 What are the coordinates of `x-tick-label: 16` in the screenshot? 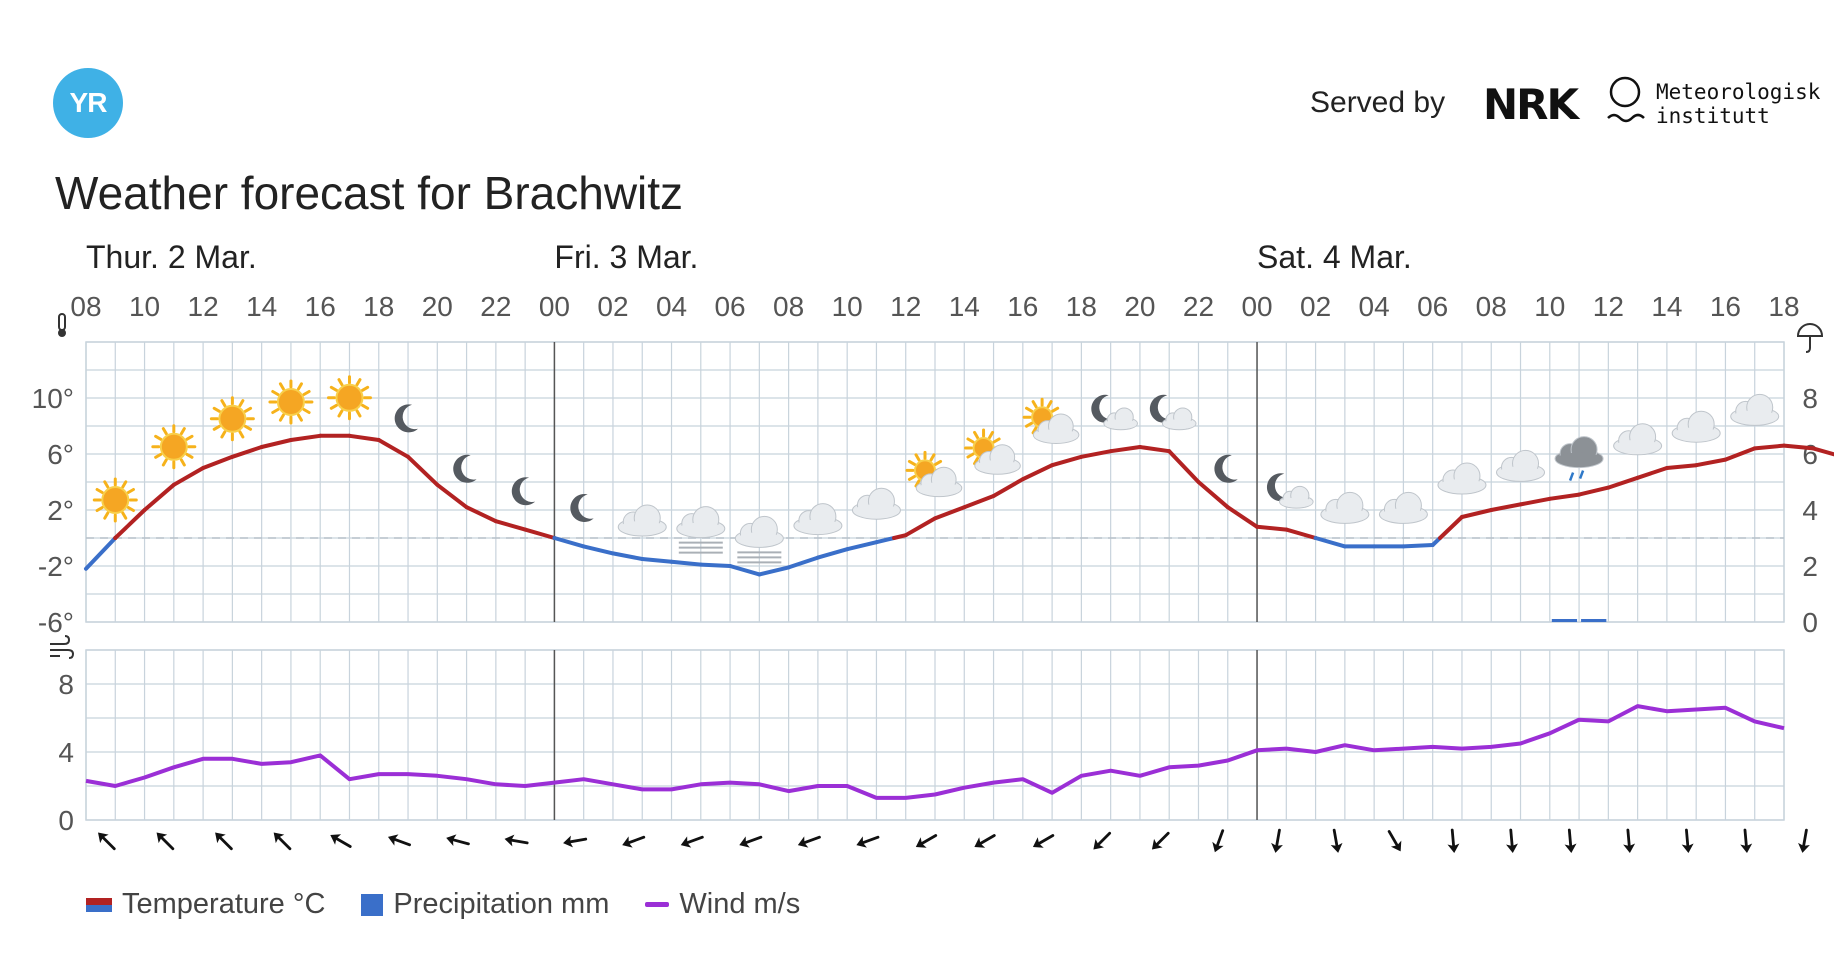 It's located at (1022, 306).